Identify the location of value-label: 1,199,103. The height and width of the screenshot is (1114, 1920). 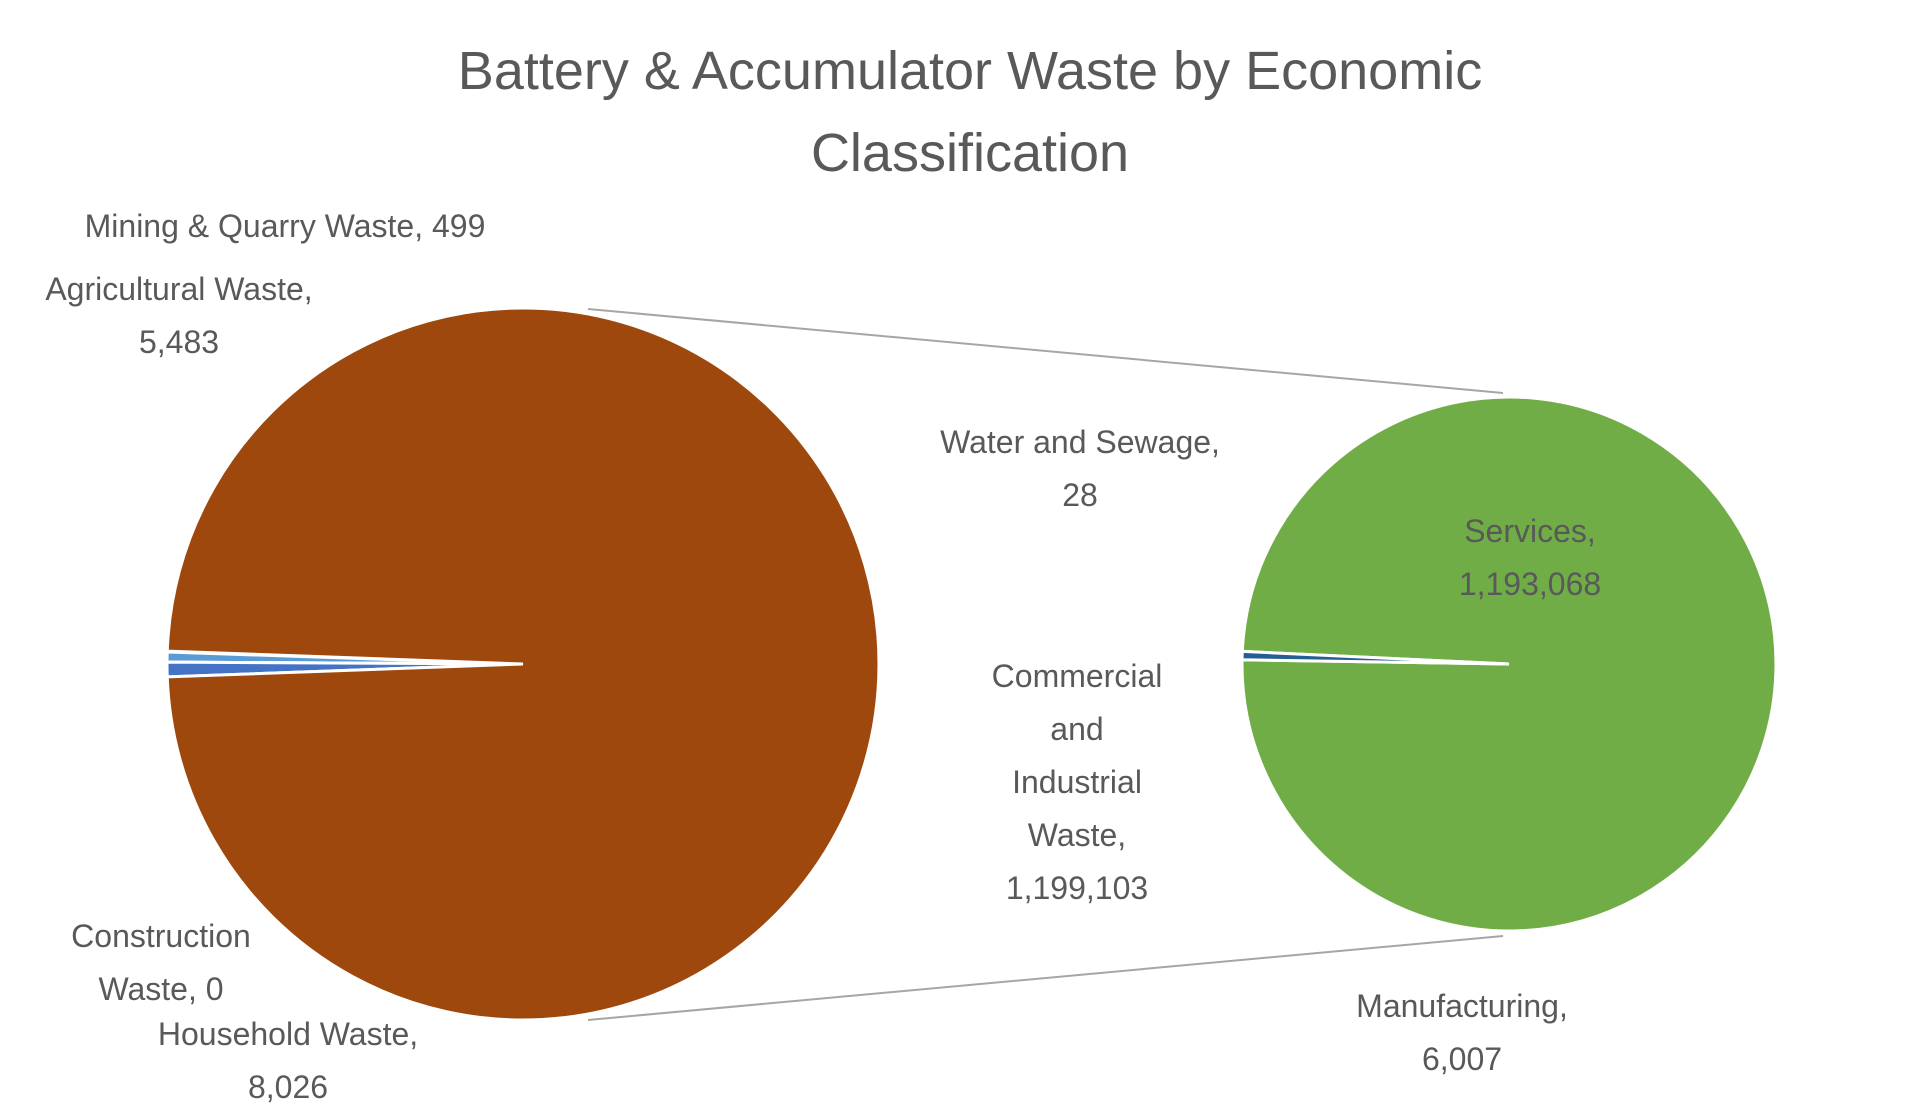
(1077, 888).